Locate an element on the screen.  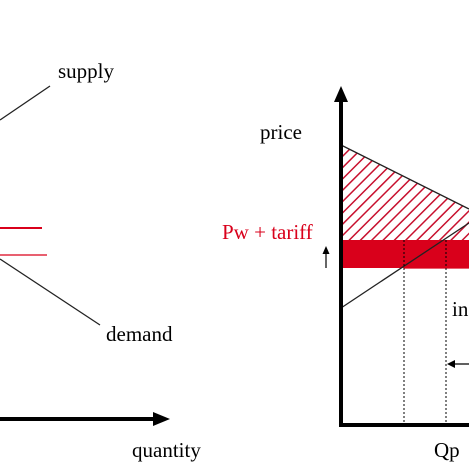
right-supply-curve is located at coordinates (404, 265).